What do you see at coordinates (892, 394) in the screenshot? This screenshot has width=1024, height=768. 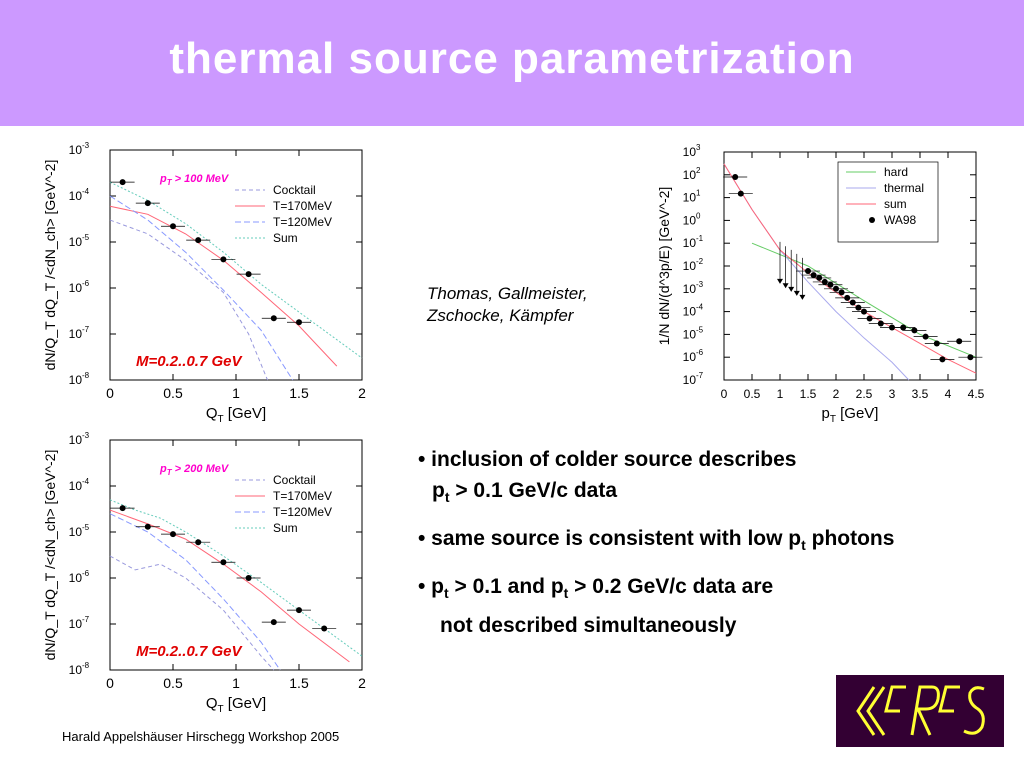 I see `x-tick-label: 3` at bounding box center [892, 394].